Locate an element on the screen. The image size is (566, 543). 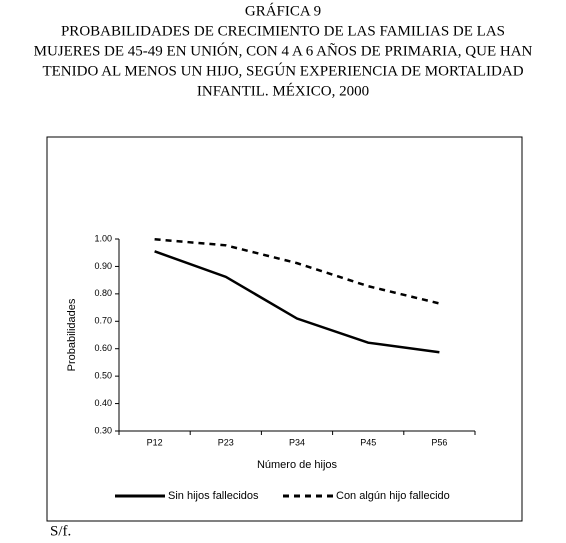
footnote: S/f. is located at coordinates (60, 531).